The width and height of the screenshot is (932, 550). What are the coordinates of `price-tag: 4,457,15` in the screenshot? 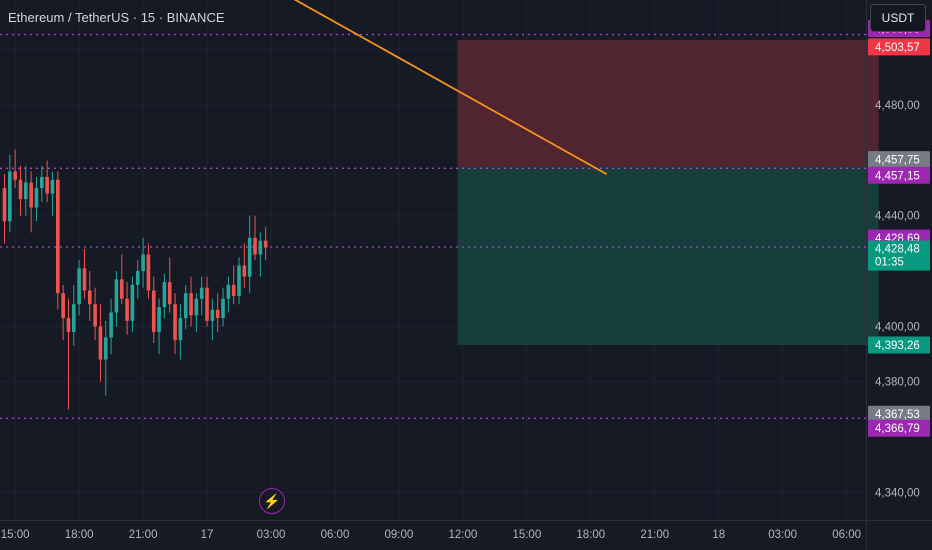 It's located at (897, 176).